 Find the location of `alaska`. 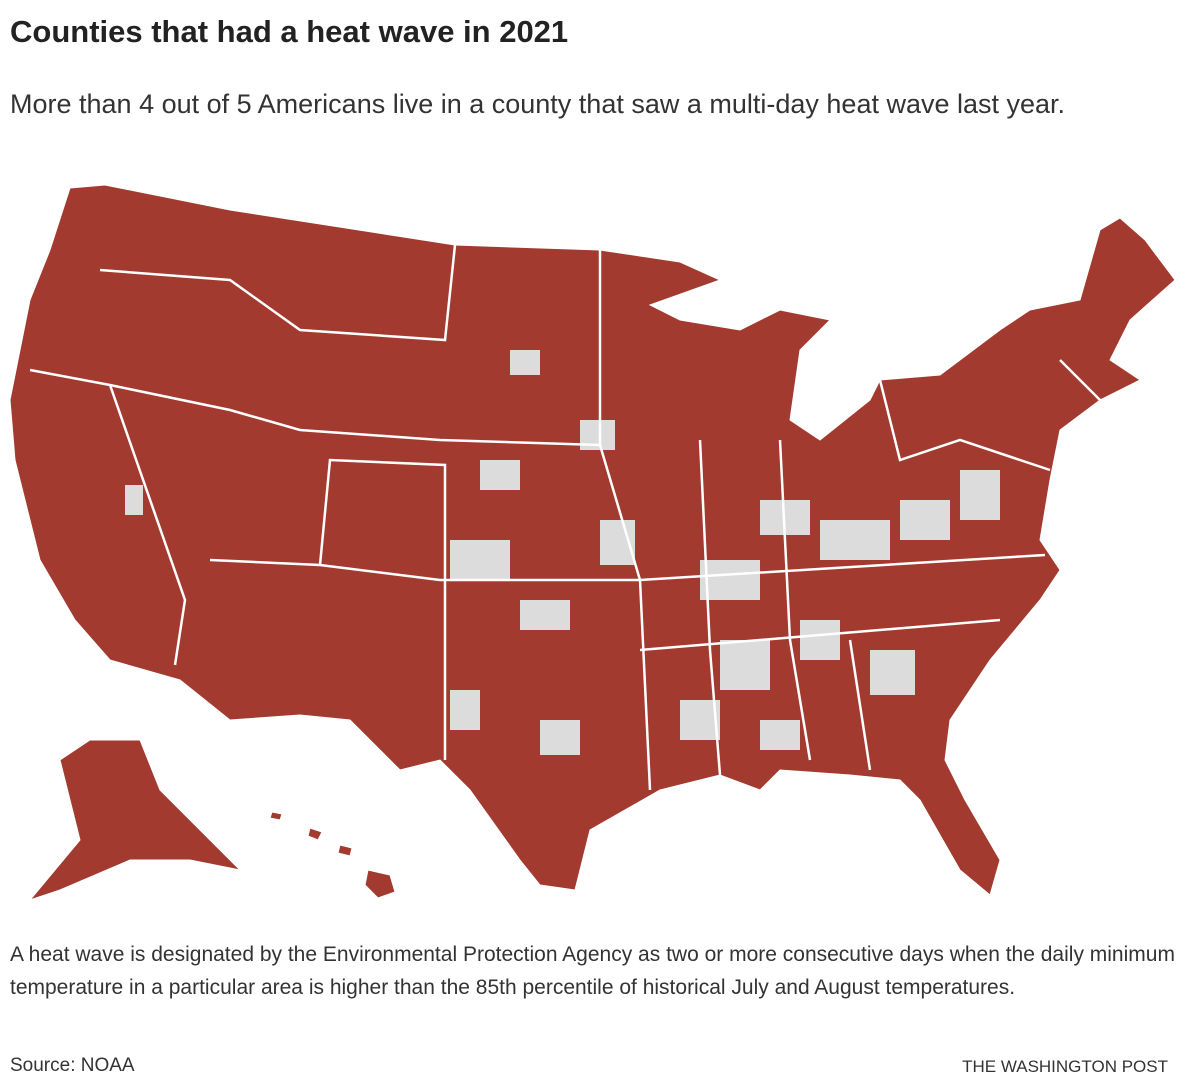

alaska is located at coordinates (135, 820).